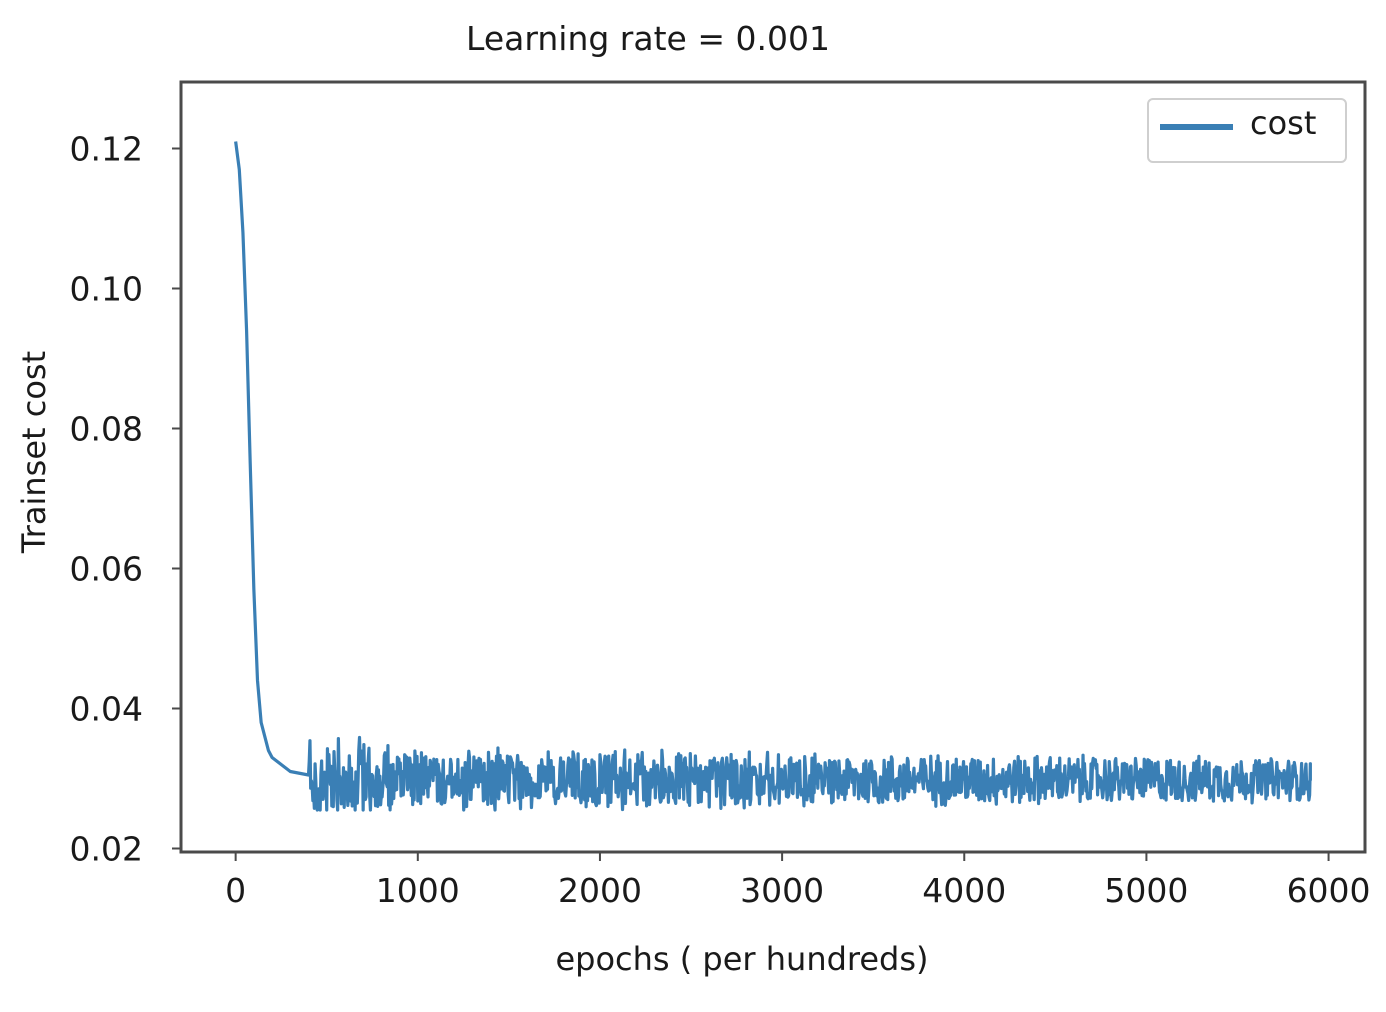 Image resolution: width=1386 pixels, height=1012 pixels. What do you see at coordinates (106, 149) in the screenshot?
I see `y-tick-label: 0.12` at bounding box center [106, 149].